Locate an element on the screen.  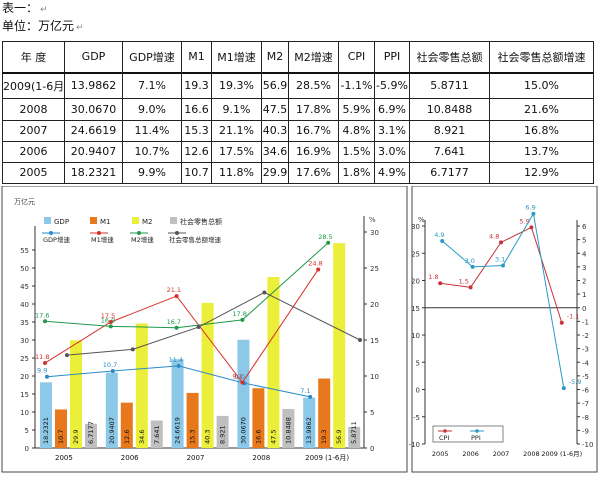
line-value-label: 11.4 is located at coordinates (176, 360).